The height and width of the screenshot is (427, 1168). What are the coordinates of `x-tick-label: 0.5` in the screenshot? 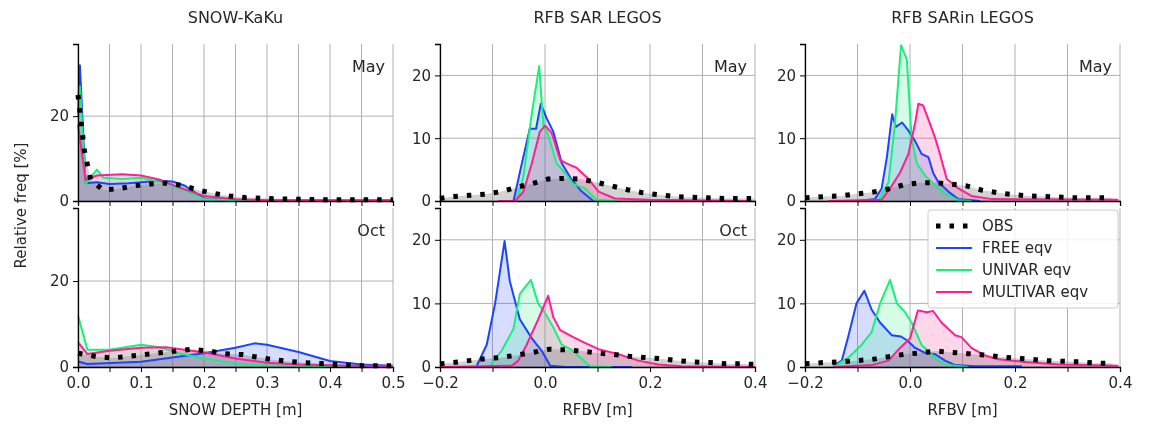 It's located at (393, 382).